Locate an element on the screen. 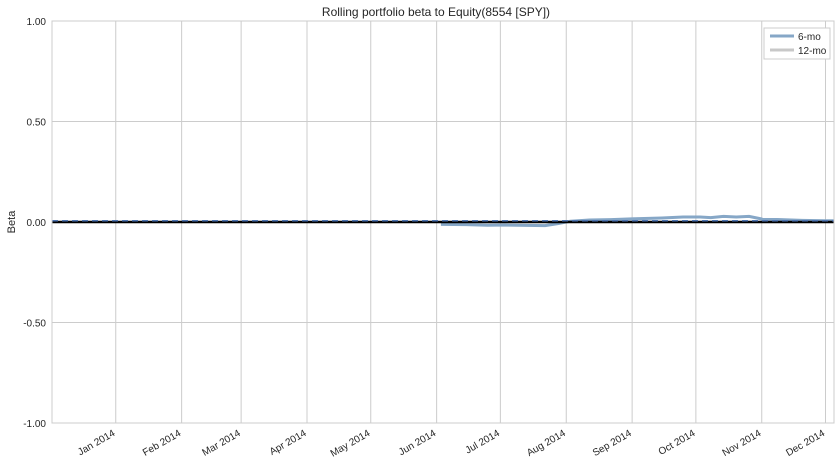  y-tick-label: 0.50 is located at coordinates (37, 123).